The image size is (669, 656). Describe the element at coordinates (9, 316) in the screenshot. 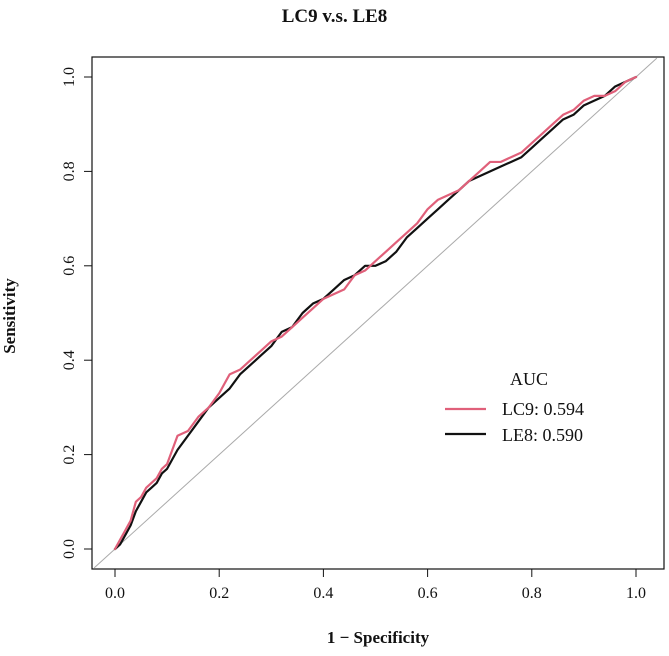

I see `y-axis-label: Sensitivity` at that location.